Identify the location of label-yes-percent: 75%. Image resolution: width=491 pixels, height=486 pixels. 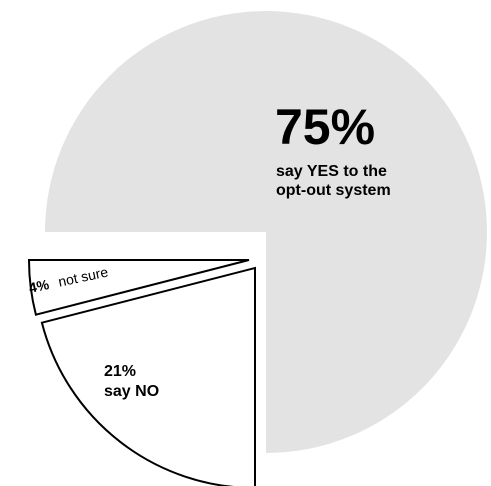
(325, 127).